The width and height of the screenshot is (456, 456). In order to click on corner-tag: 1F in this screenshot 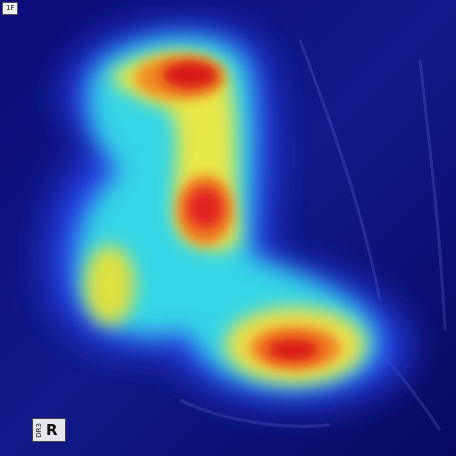, I will do `click(10, 8)`.